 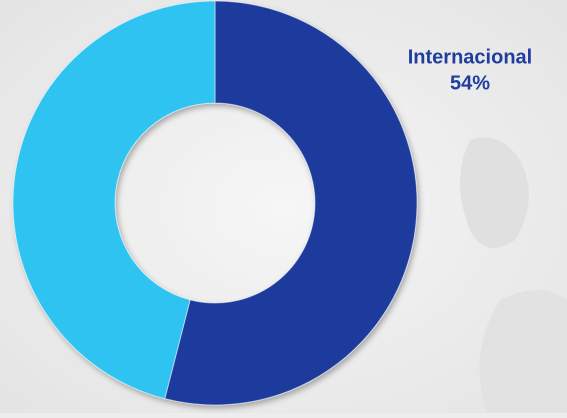 What do you see at coordinates (470, 57) in the screenshot?
I see `segment-label: Internacional` at bounding box center [470, 57].